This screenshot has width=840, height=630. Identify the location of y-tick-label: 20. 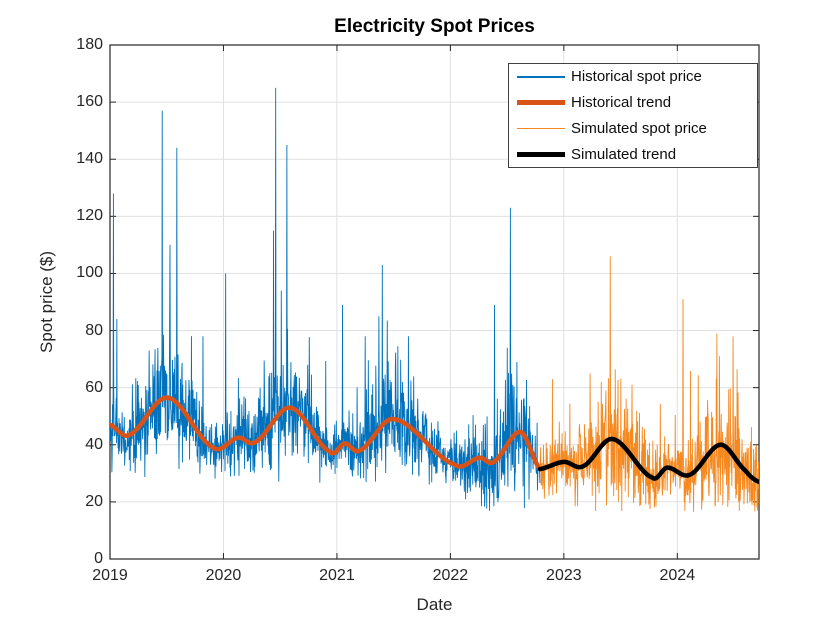
(94, 501).